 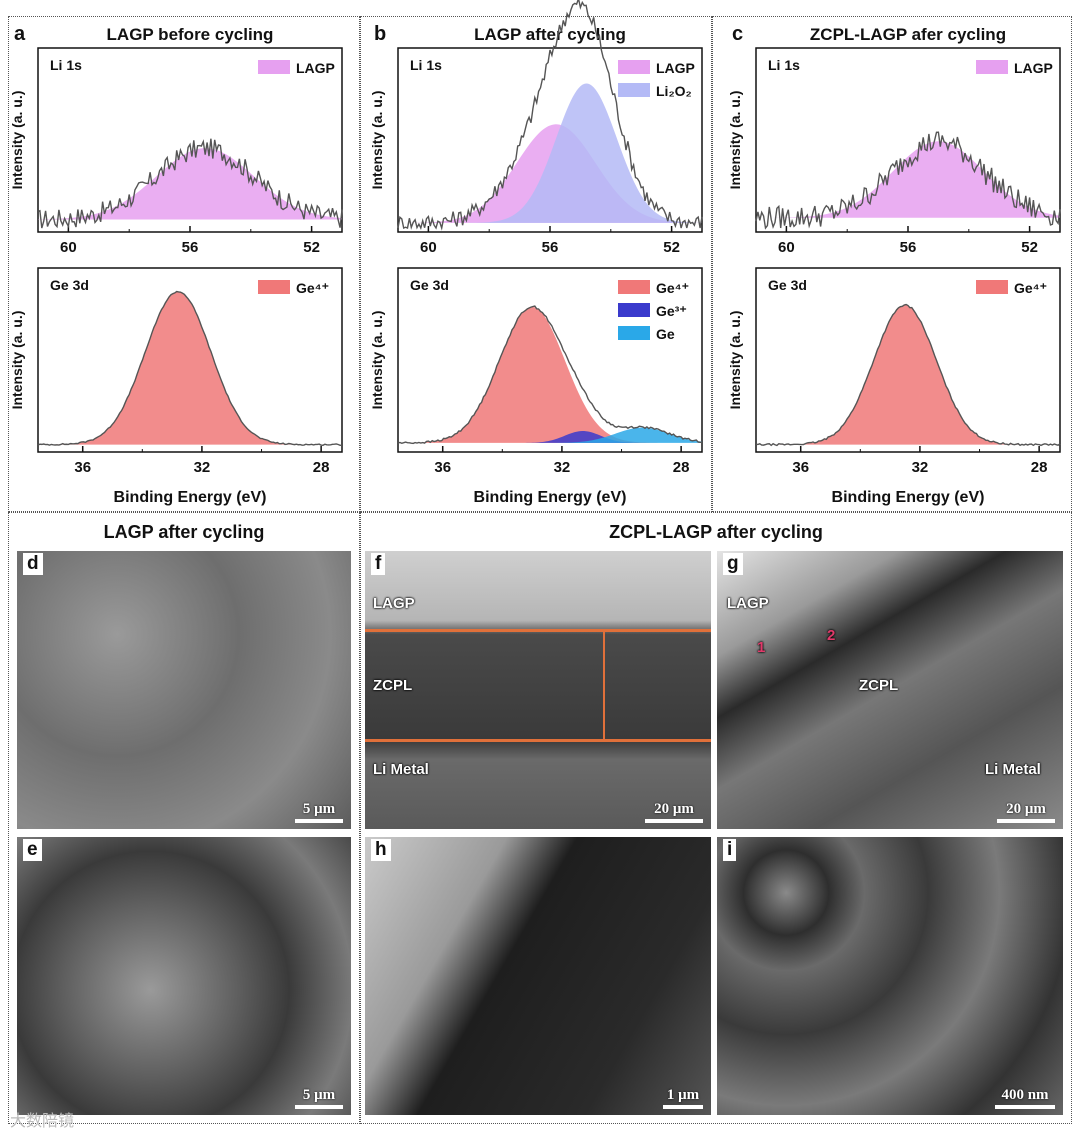 I want to click on sem-image-d: d 5 μm, so click(x=184, y=690).